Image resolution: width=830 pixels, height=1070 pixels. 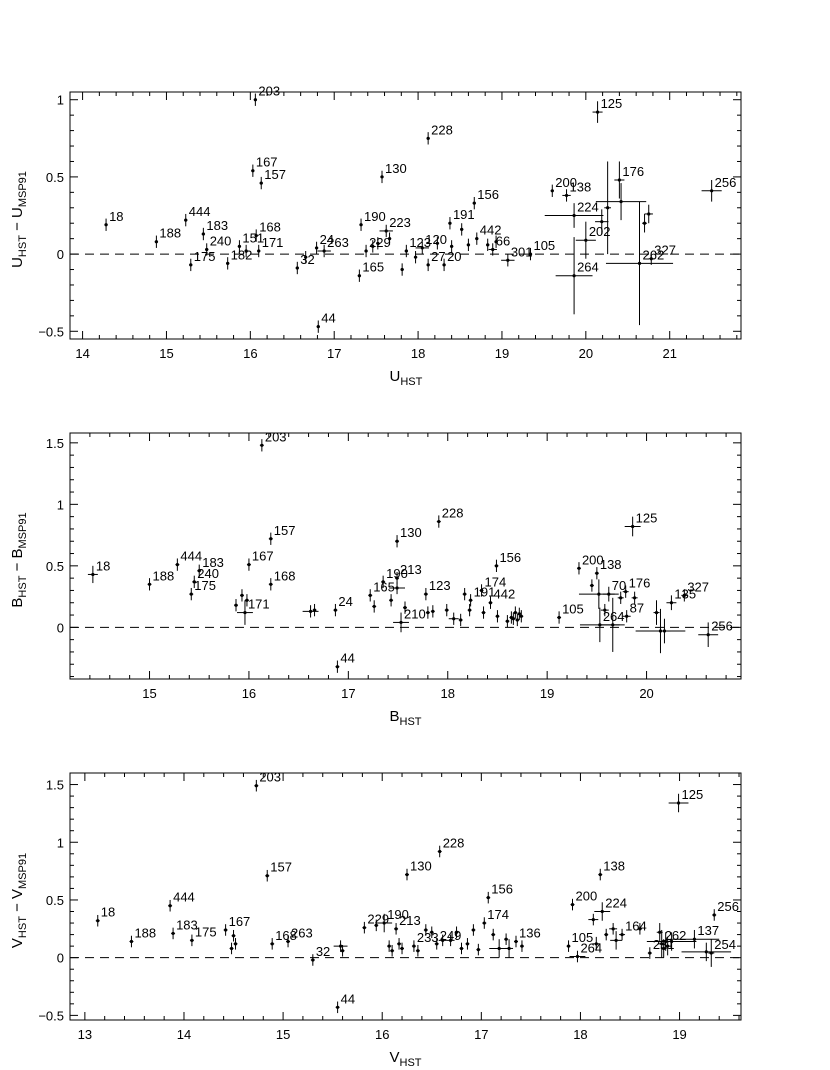 I want to click on data-point: 228, so click(x=450, y=846).